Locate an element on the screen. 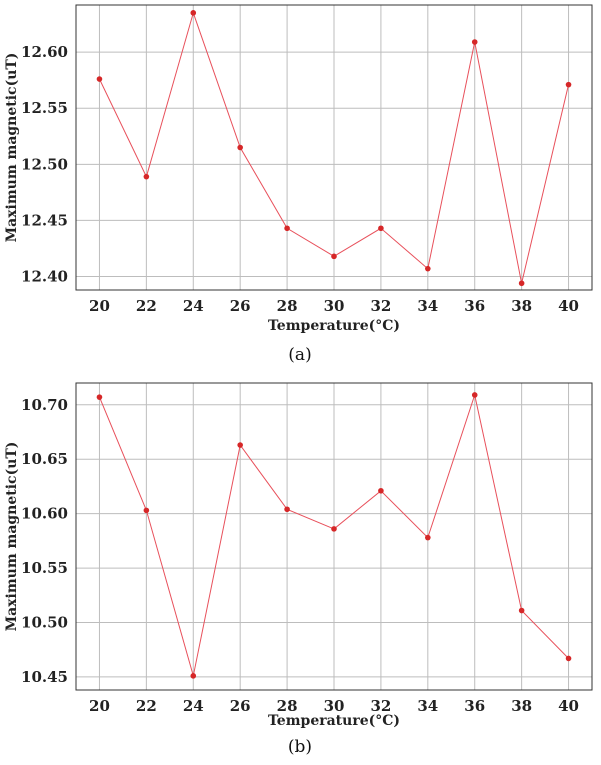 The height and width of the screenshot is (765, 601). y-tick-label: 10.70 is located at coordinates (44, 405).